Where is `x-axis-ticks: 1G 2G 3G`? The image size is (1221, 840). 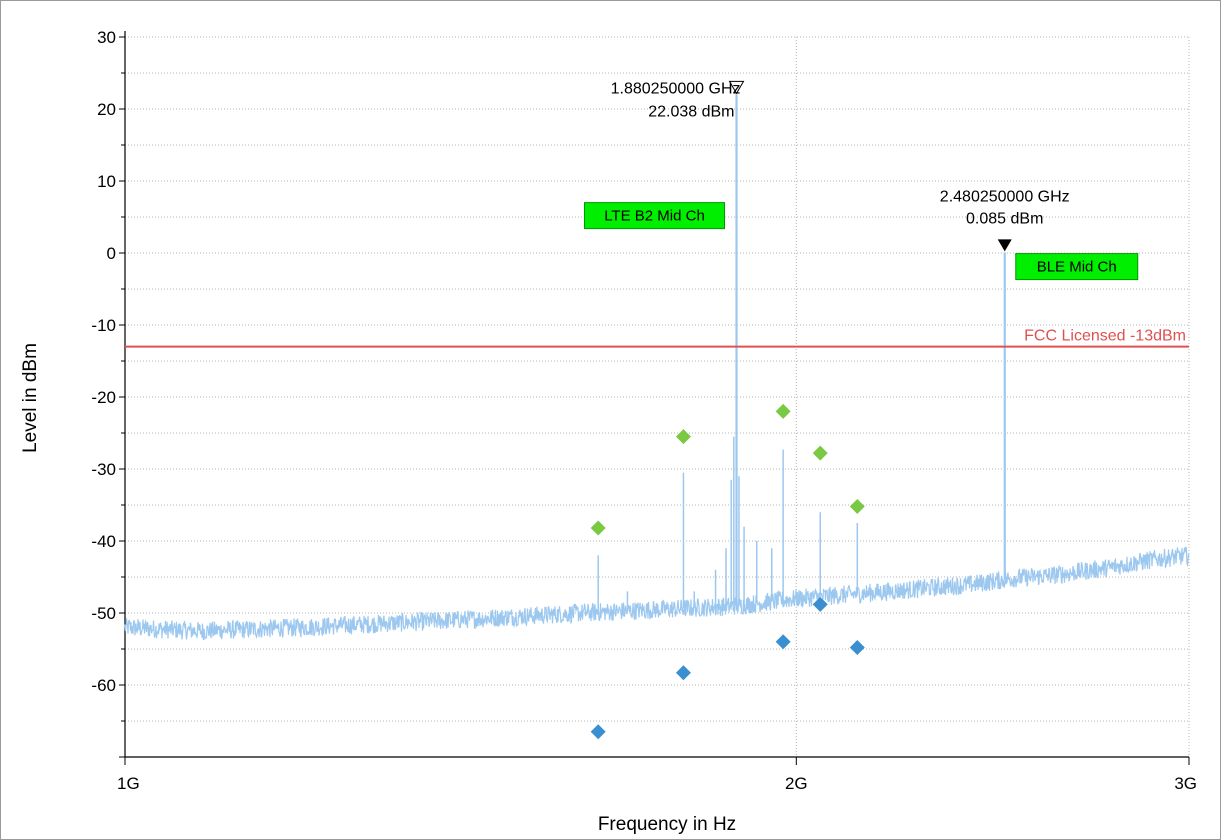
x-axis-ticks: 1G 2G 3G is located at coordinates (657, 775).